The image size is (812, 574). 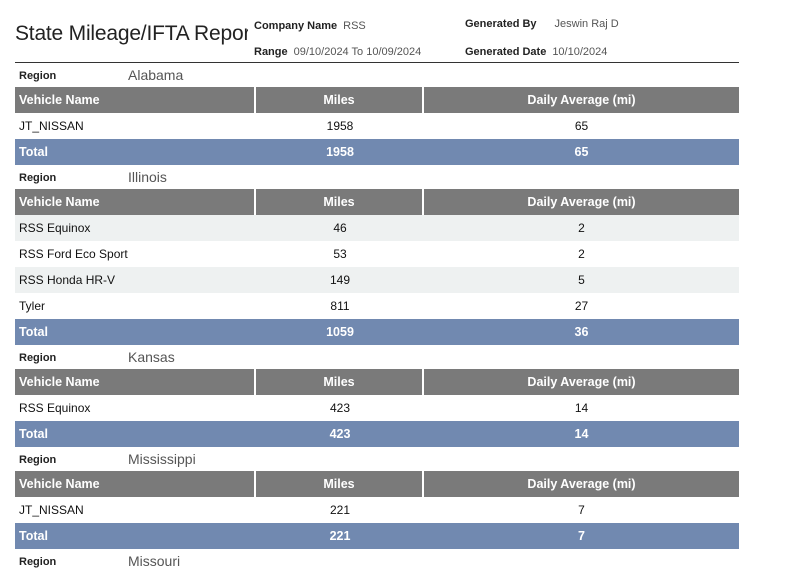 What do you see at coordinates (156, 75) in the screenshot?
I see `region-name: Alabama` at bounding box center [156, 75].